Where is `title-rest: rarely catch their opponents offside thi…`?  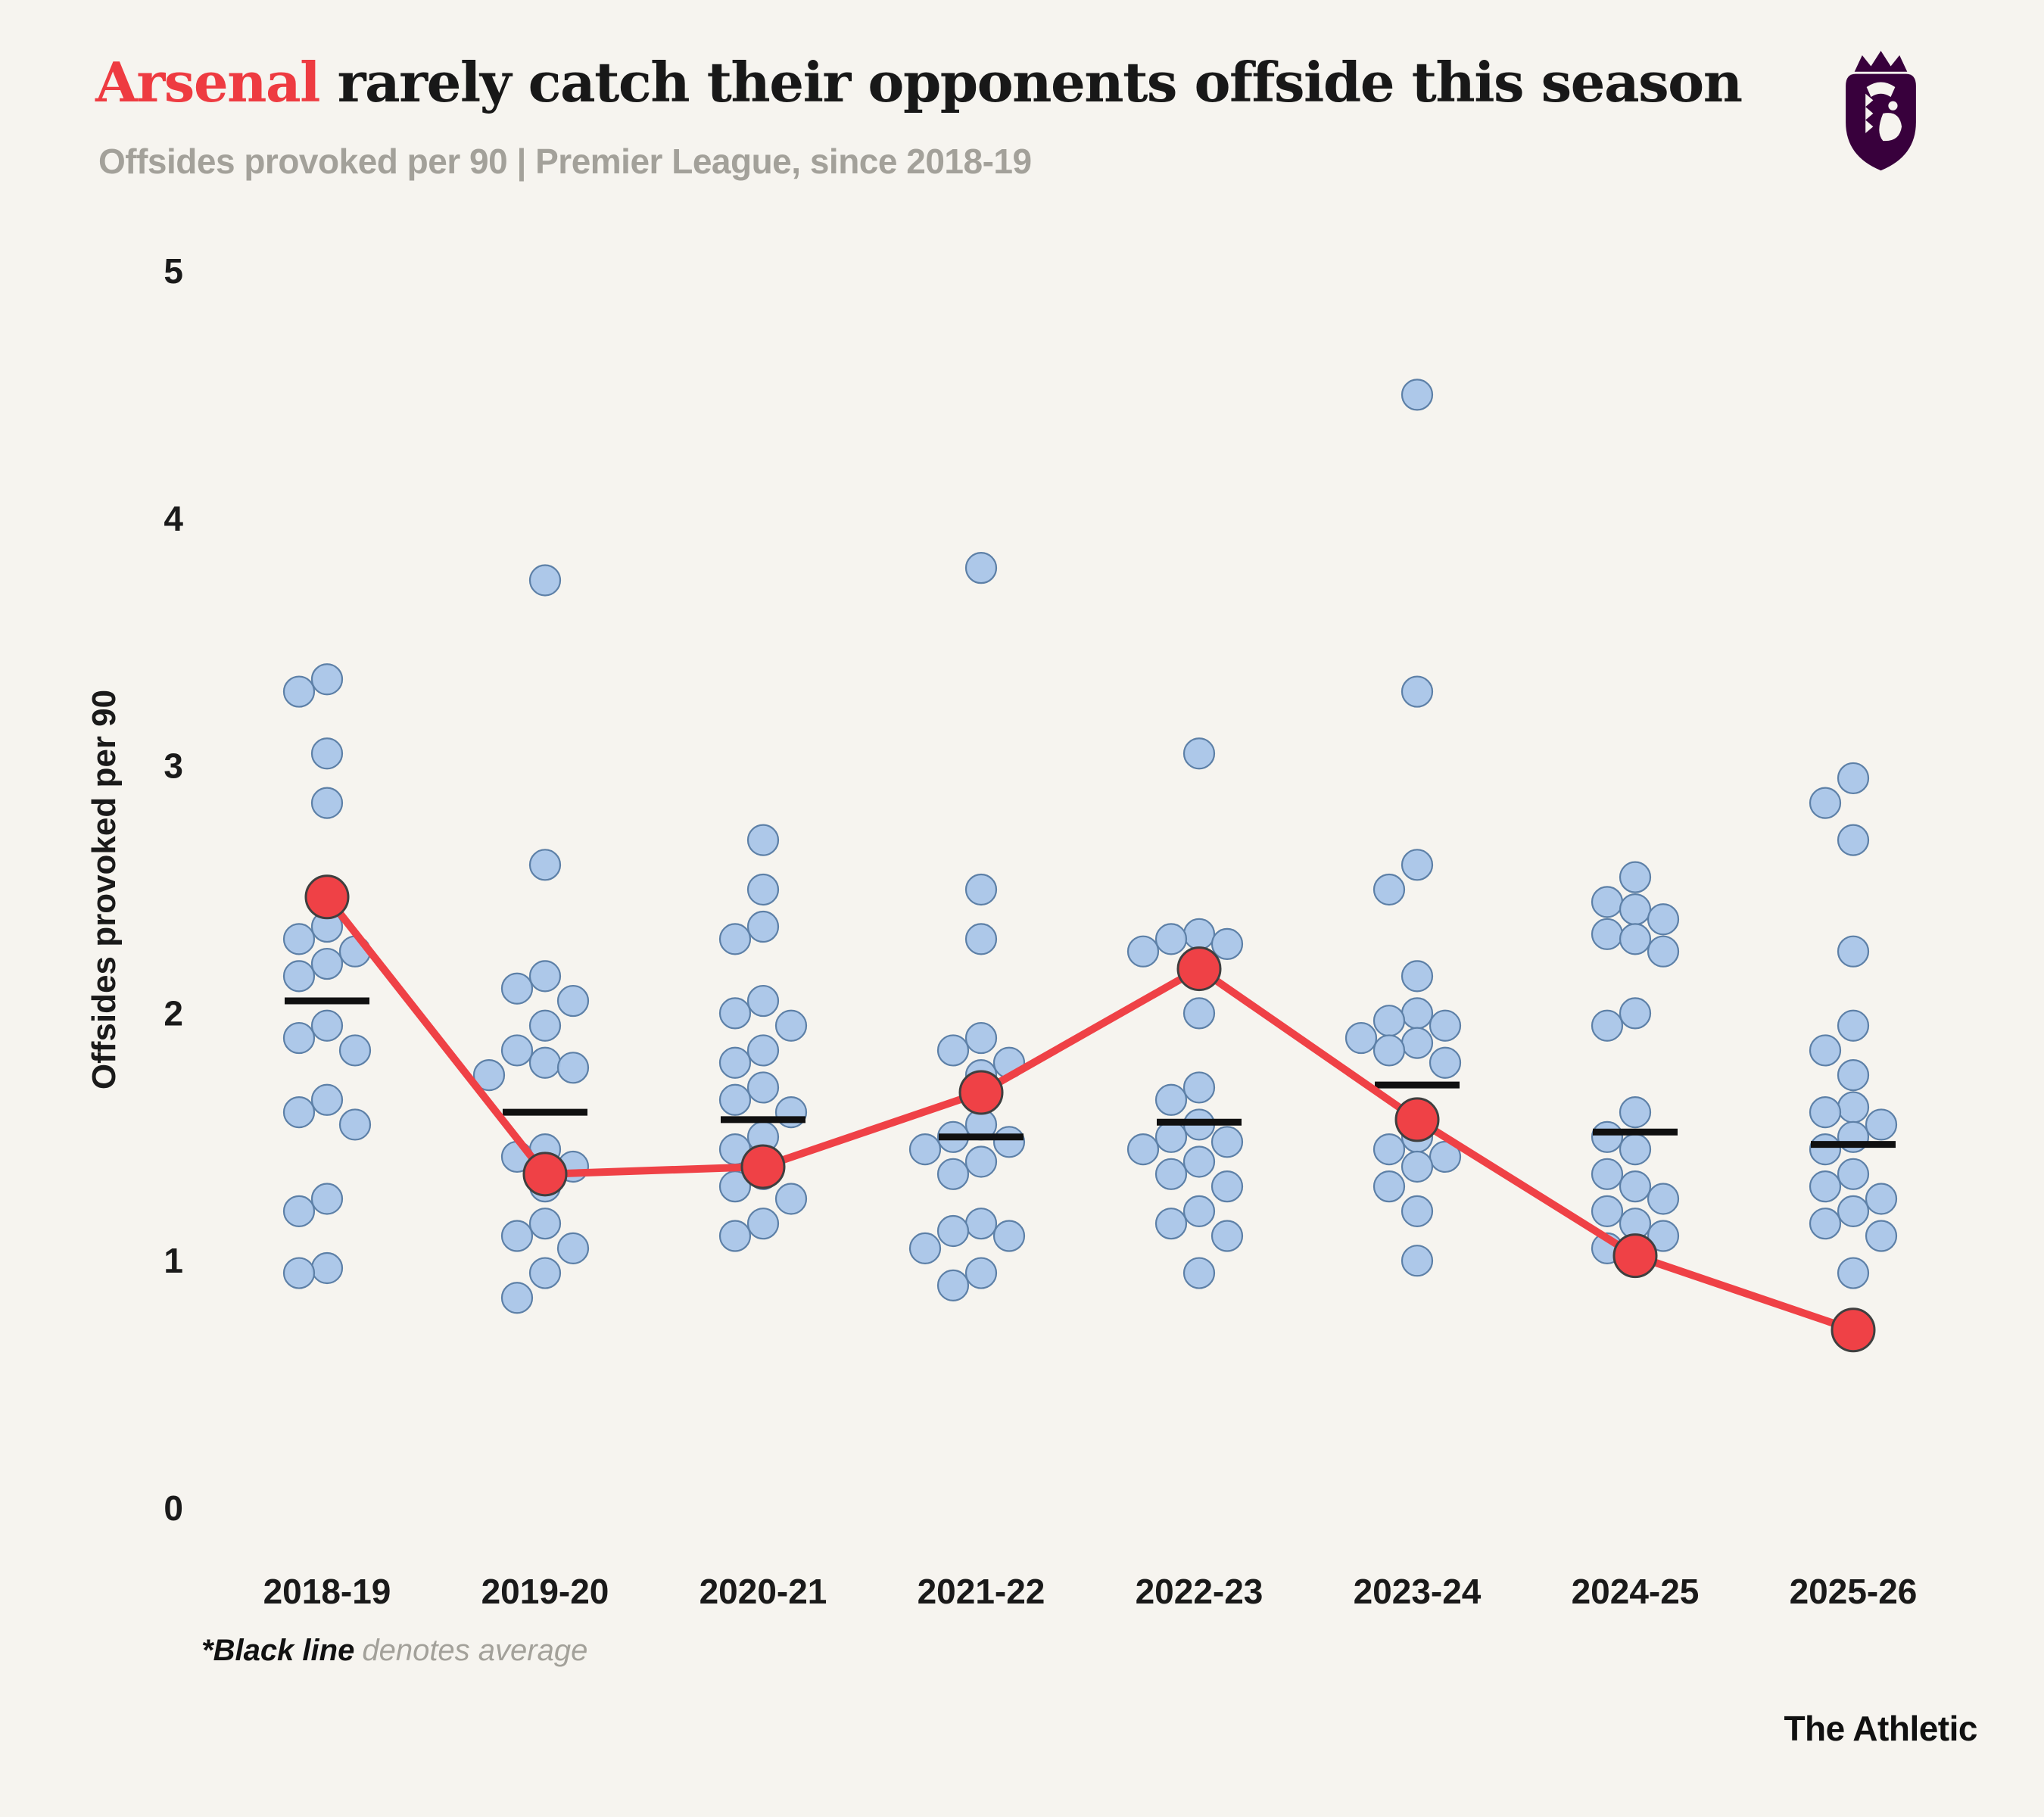
title-rest: rarely catch their opponents offside thi… is located at coordinates (1031, 82).